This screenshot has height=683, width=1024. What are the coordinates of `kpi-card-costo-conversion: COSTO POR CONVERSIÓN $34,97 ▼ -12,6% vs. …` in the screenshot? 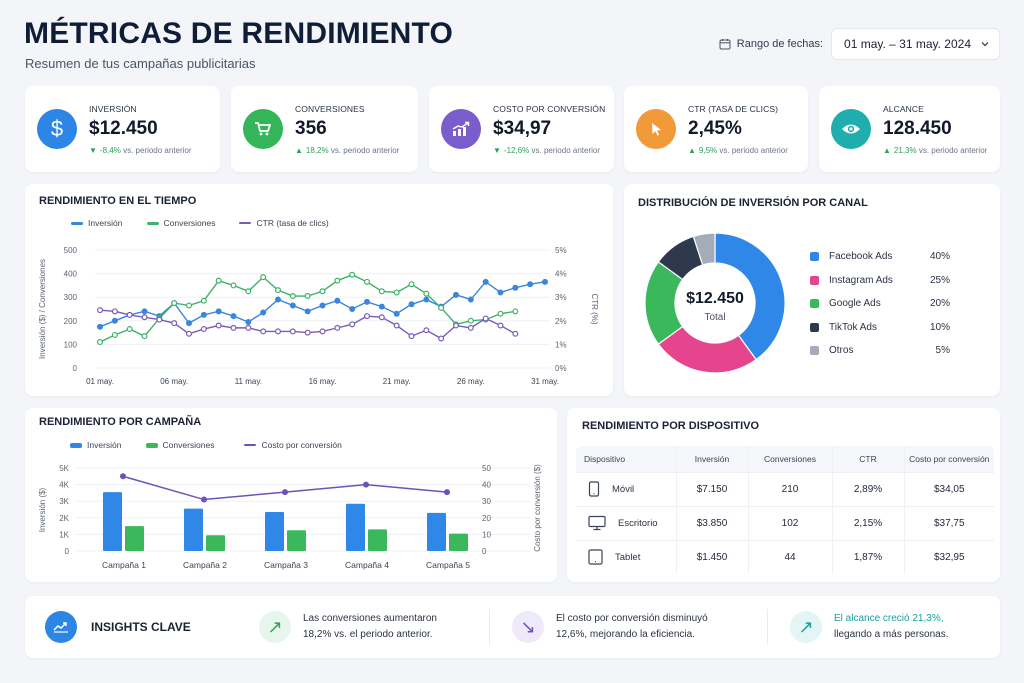 It's located at (521, 129).